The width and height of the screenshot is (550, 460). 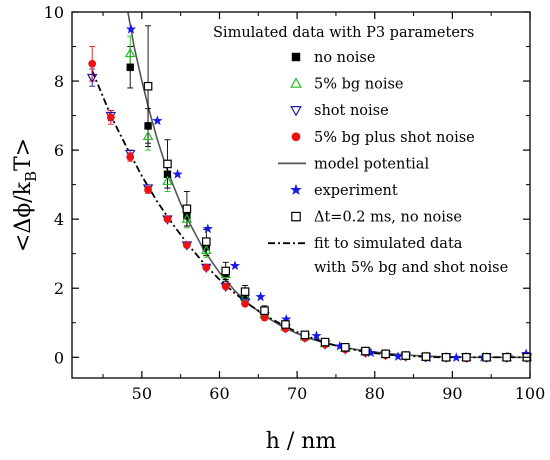 I want to click on x-tick-label: 50, so click(x=142, y=393).